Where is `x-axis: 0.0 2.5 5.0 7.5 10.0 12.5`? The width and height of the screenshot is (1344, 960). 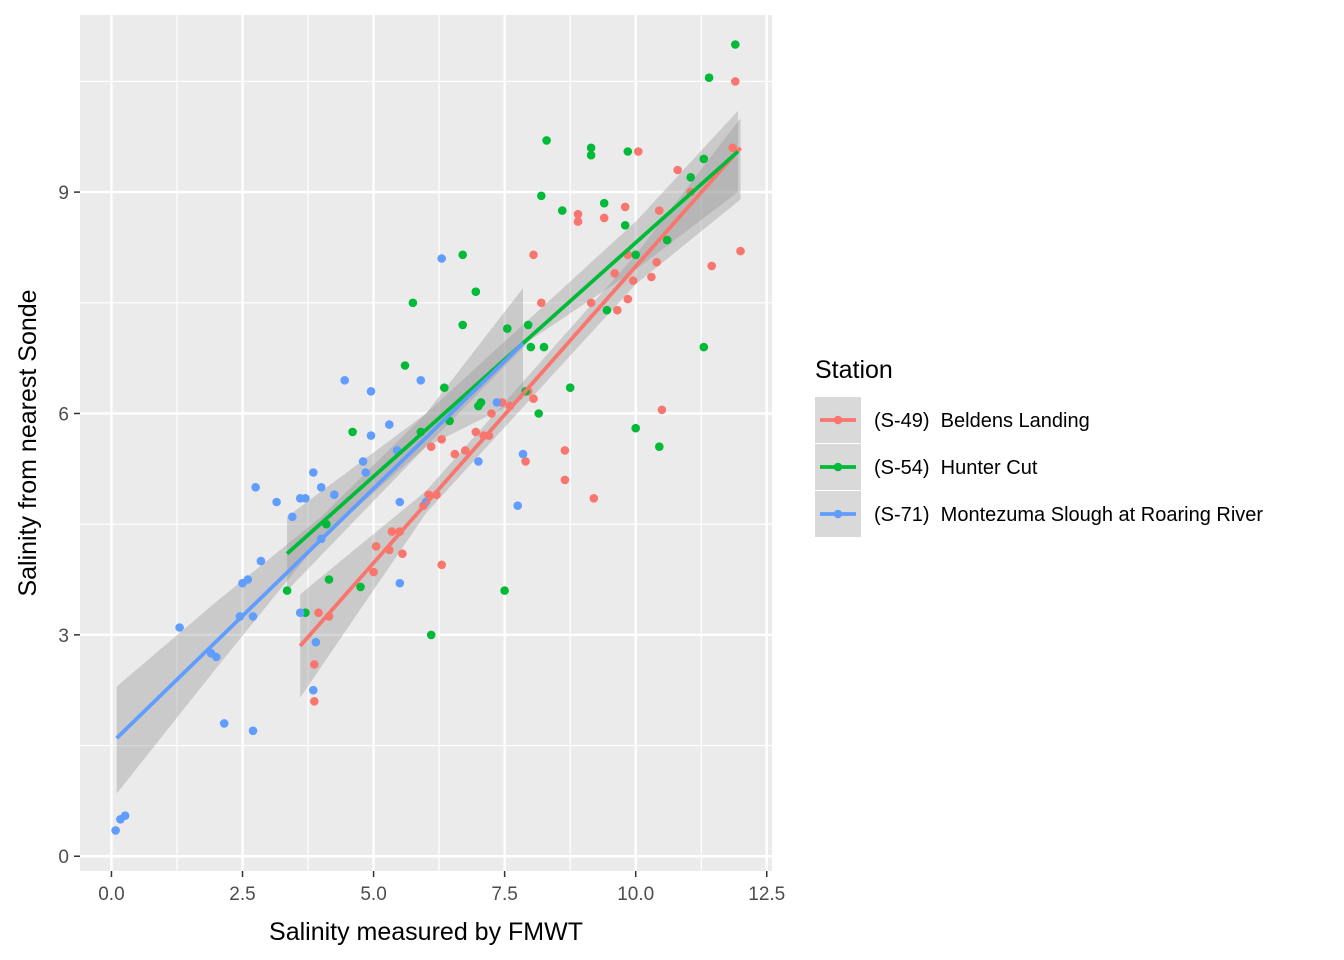
x-axis: 0.0 2.5 5.0 7.5 10.0 12.5 is located at coordinates (441, 888).